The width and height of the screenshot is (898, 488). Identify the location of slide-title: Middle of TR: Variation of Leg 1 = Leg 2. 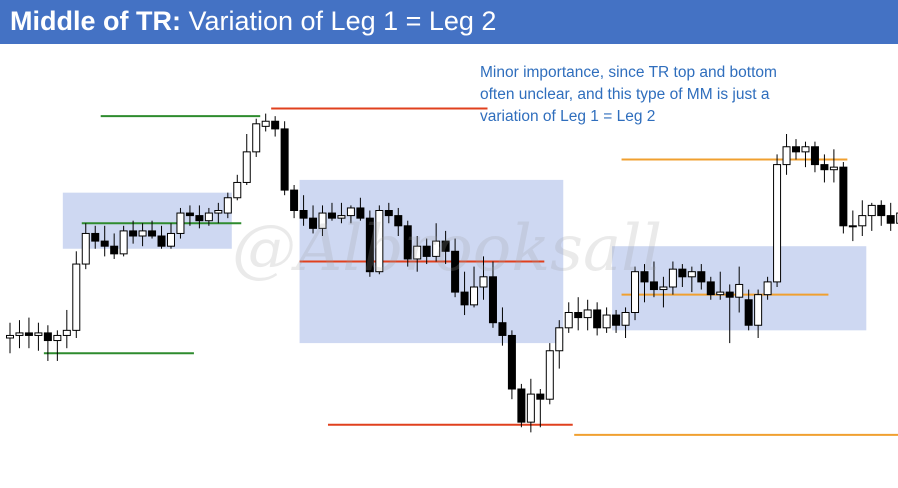
(253, 21).